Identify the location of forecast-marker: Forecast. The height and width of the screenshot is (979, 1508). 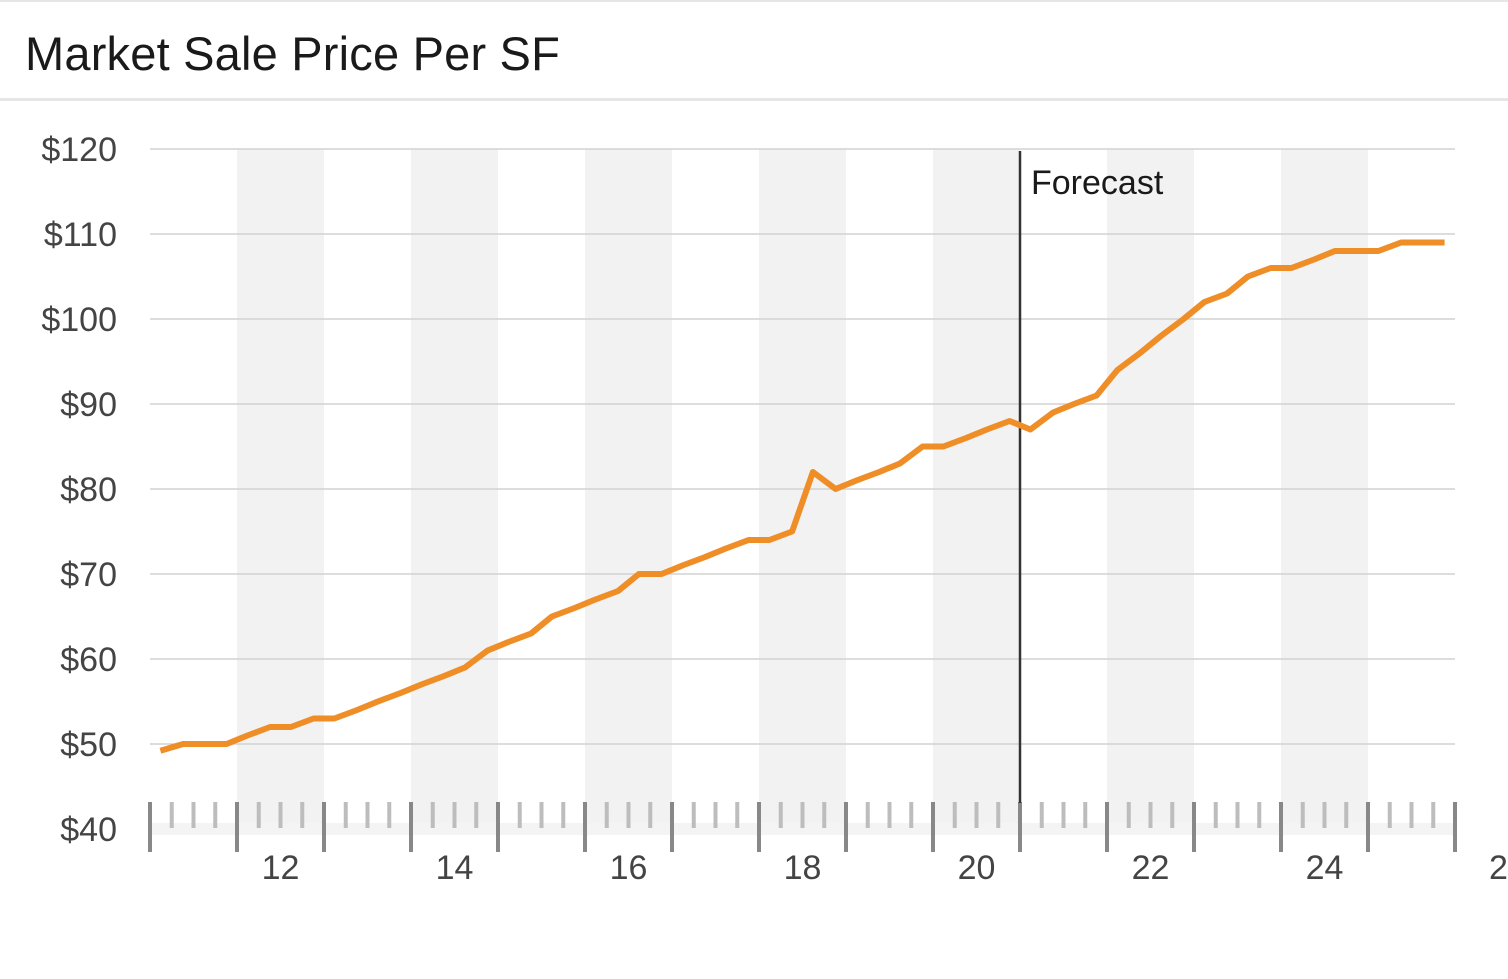
(1091, 477).